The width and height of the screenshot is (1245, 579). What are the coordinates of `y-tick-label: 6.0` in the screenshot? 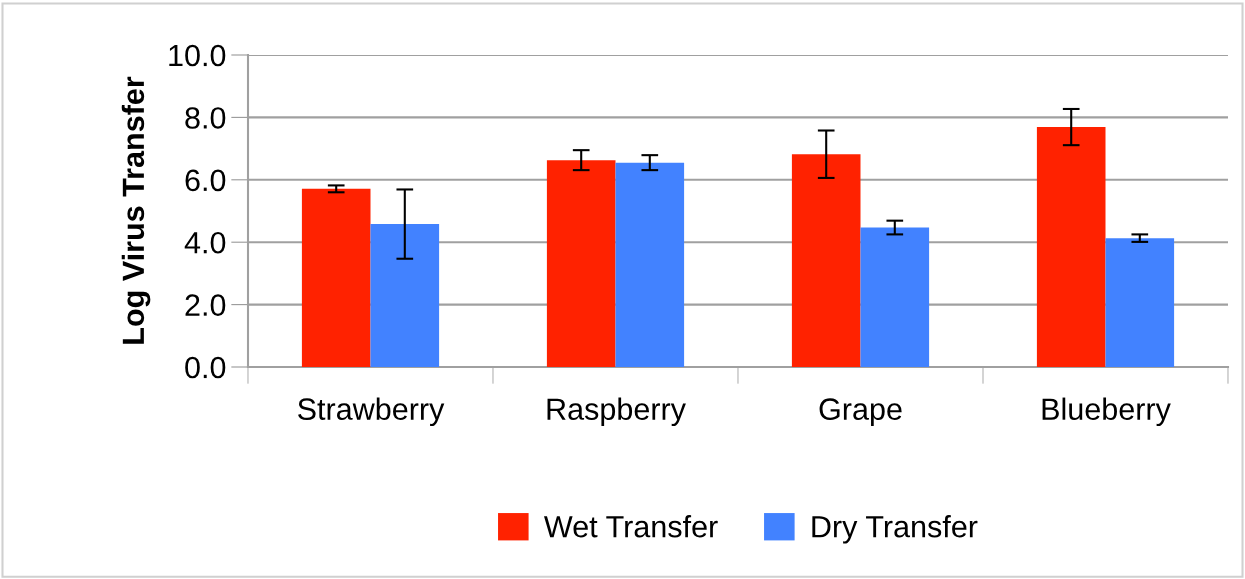 It's located at (205, 180).